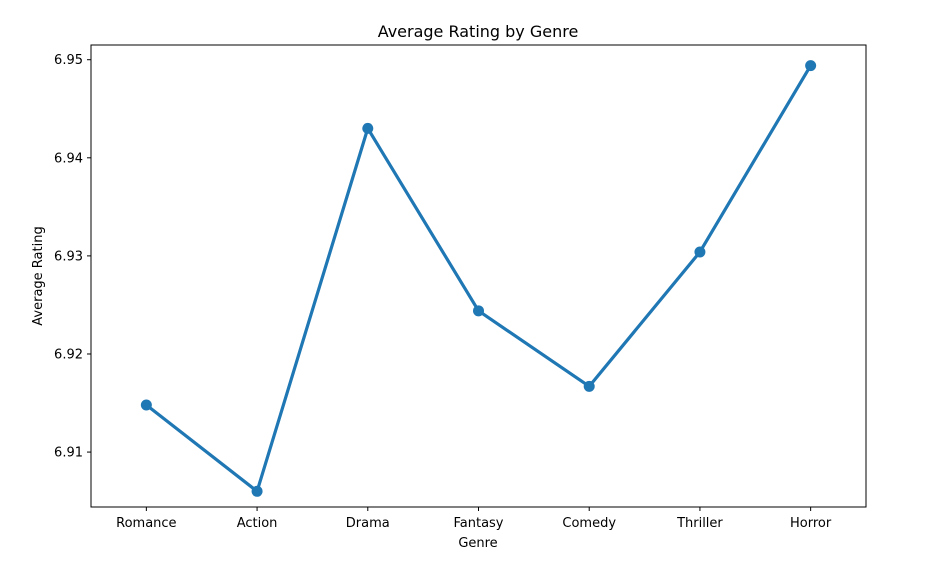 The image size is (933, 562). I want to click on x-tick-label: Drama, so click(368, 523).